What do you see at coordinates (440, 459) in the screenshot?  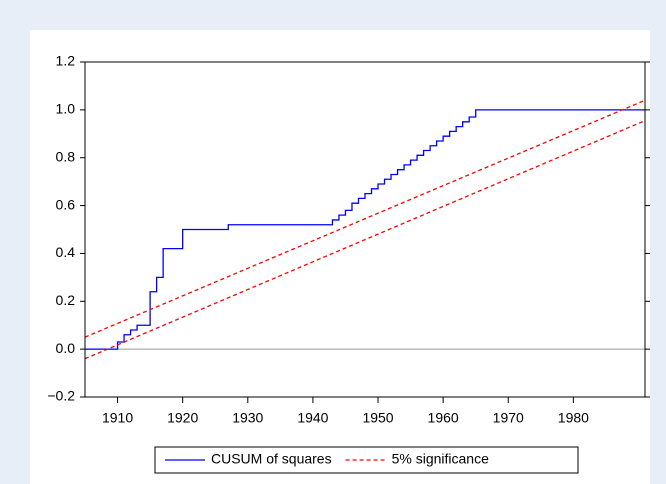 I see `legend-label: 5% significance` at bounding box center [440, 459].